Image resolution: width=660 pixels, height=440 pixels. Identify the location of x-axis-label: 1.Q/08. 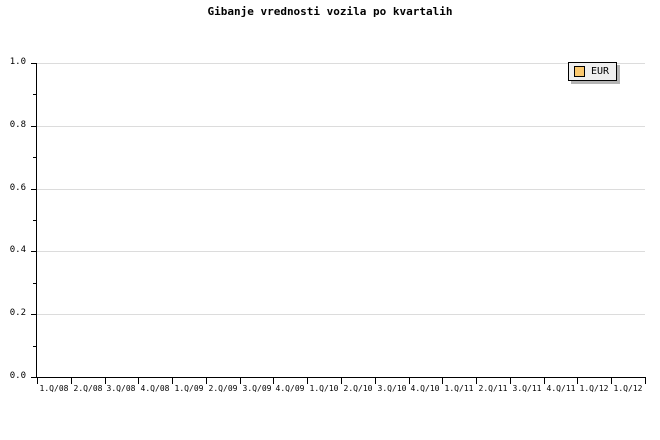
(54, 388).